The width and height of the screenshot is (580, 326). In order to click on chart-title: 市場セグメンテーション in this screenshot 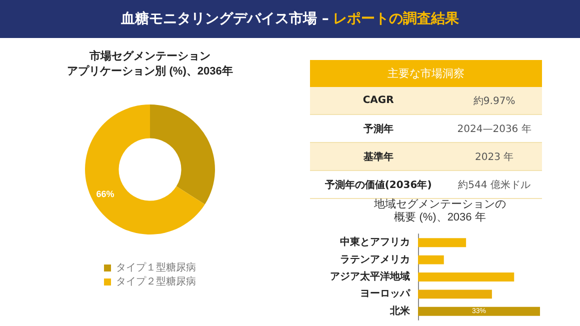, I will do `click(149, 56)`.